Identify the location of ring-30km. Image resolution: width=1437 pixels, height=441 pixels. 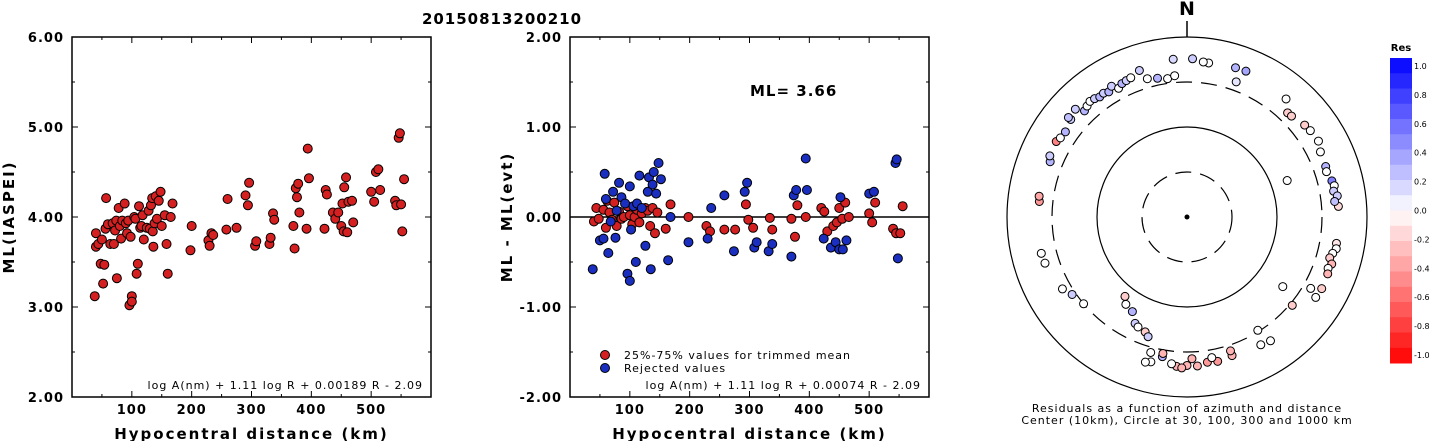
(1187, 217).